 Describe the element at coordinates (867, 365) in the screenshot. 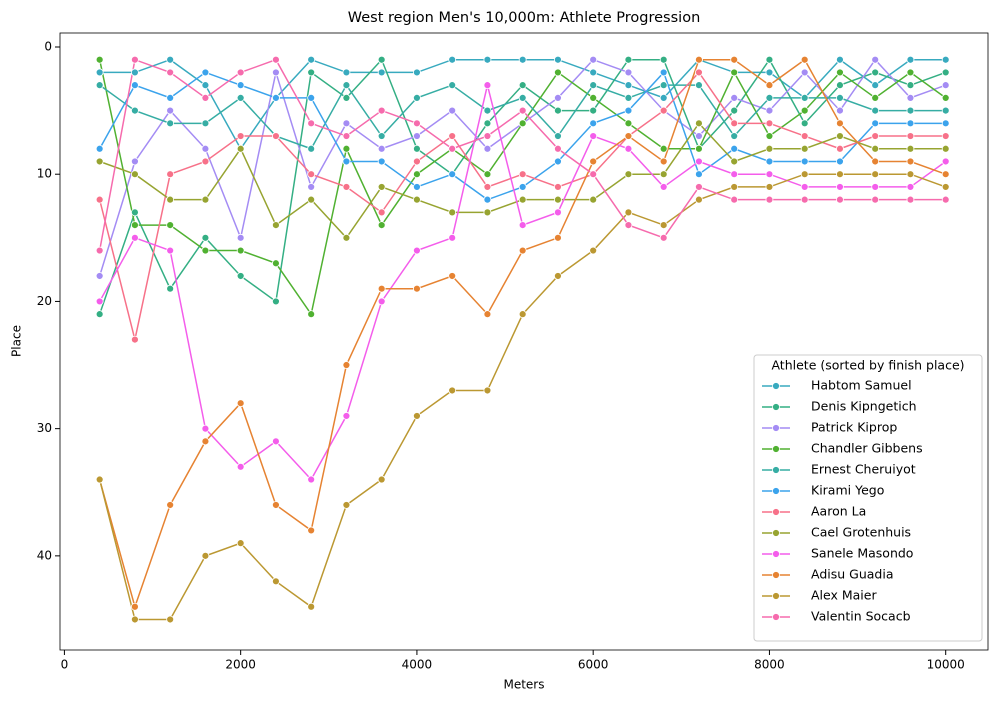

I see `legend-title: Athlete (sorted by finish place)` at that location.